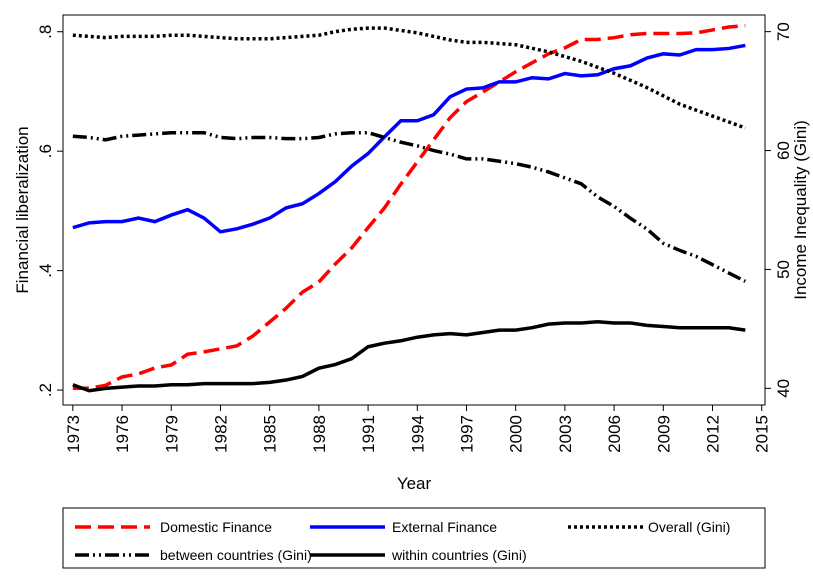  I want to click on y-tick-label: .4, so click(45, 271).